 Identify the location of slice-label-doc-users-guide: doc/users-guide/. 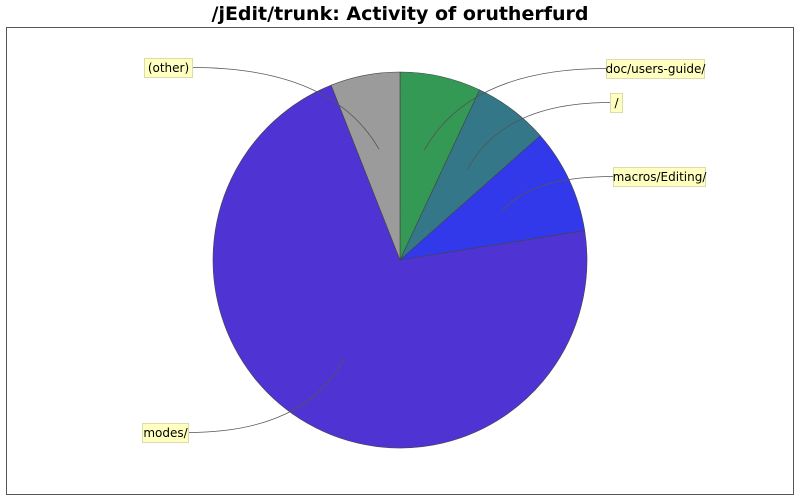
(656, 69).